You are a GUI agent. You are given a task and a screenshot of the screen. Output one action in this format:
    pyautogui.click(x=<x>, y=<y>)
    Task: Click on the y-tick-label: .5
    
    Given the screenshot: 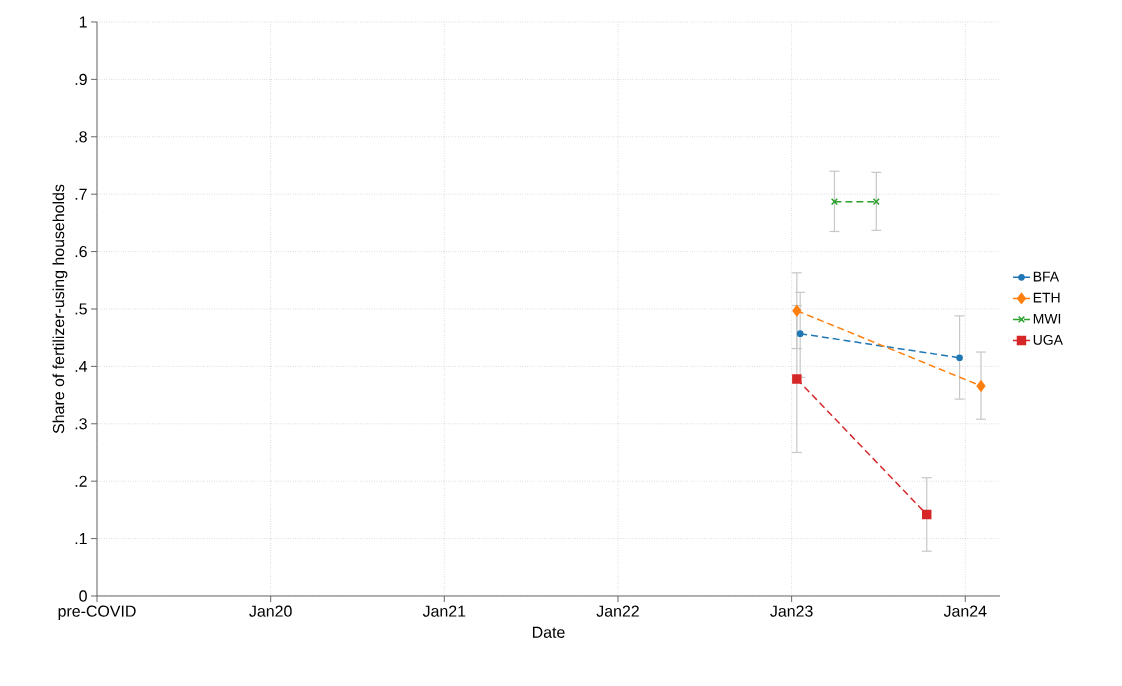 What is the action you would take?
    pyautogui.click(x=81, y=309)
    